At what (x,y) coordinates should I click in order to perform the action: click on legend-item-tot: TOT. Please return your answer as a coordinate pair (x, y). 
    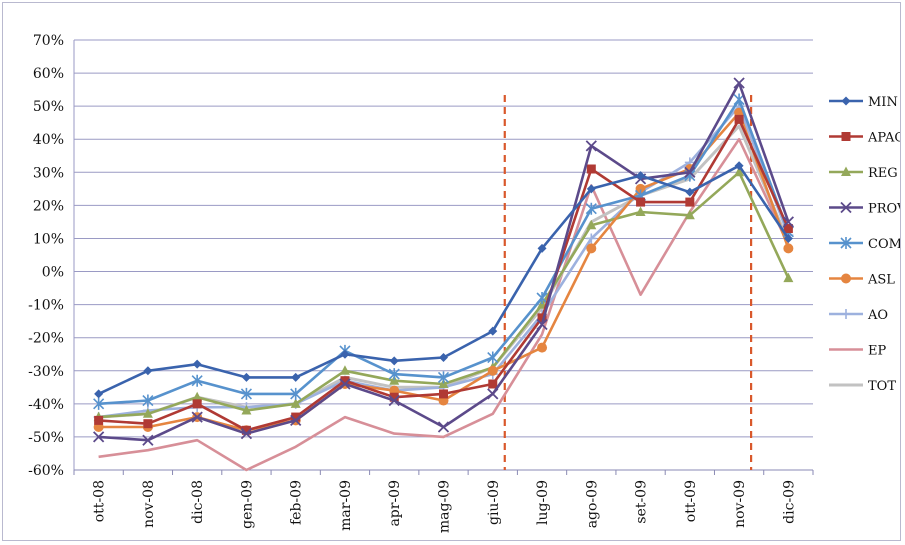
    Looking at the image, I should click on (862, 386).